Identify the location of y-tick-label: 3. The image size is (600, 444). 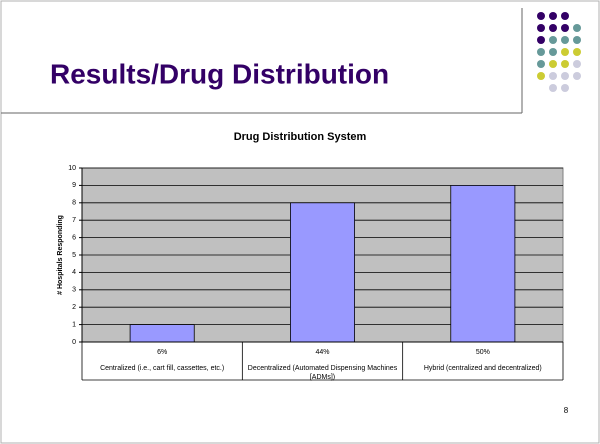
(74, 290).